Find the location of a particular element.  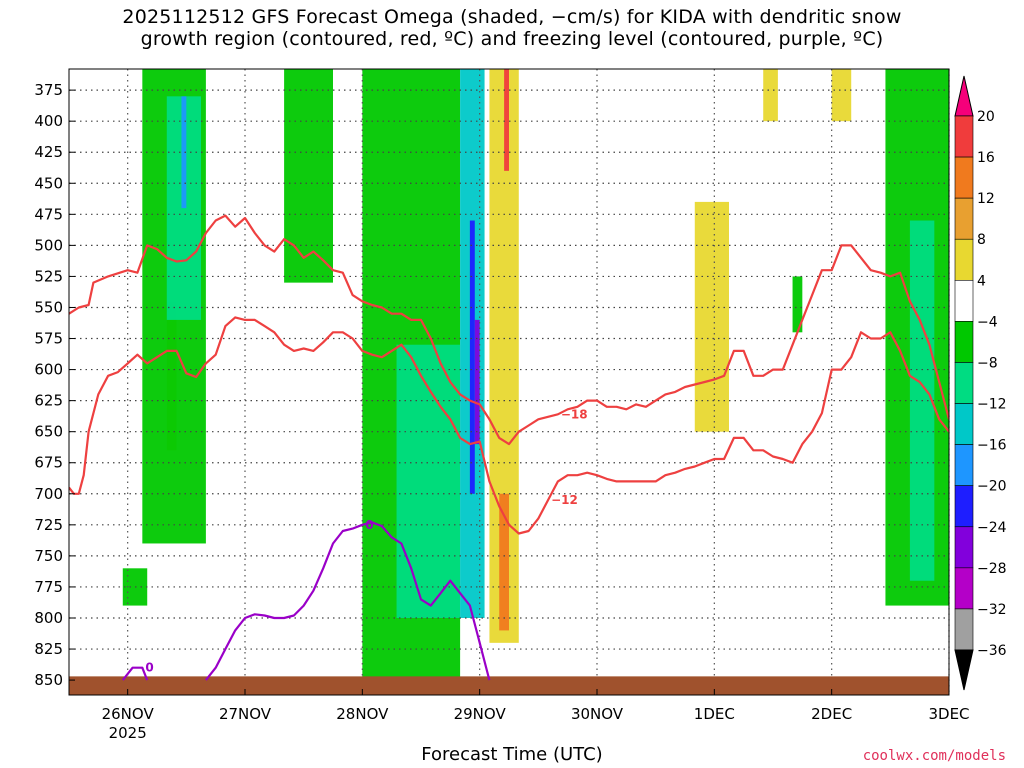

x-axis-label: Forecast Time (UTC) is located at coordinates (512, 754).